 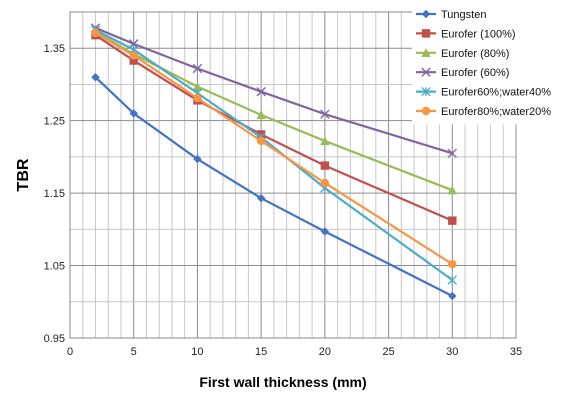 What do you see at coordinates (23, 174) in the screenshot?
I see `y-axis-title: TBR` at bounding box center [23, 174].